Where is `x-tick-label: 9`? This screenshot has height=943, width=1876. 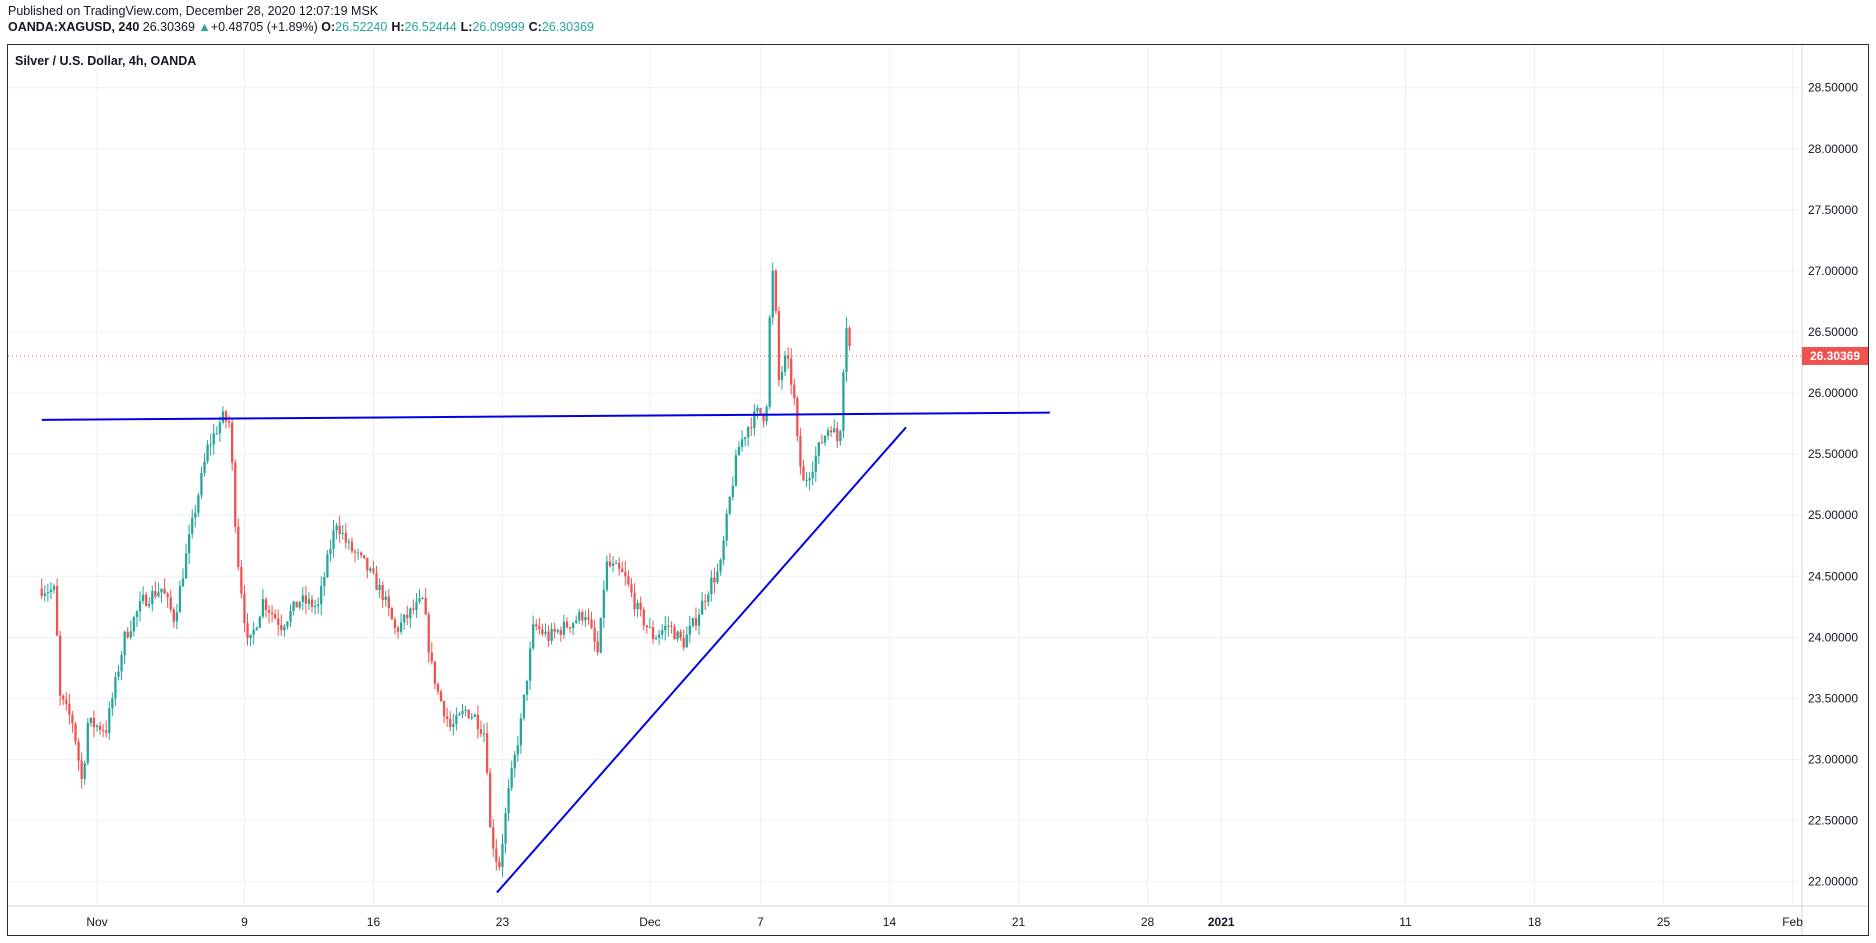
x-tick-label: 9 is located at coordinates (244, 922).